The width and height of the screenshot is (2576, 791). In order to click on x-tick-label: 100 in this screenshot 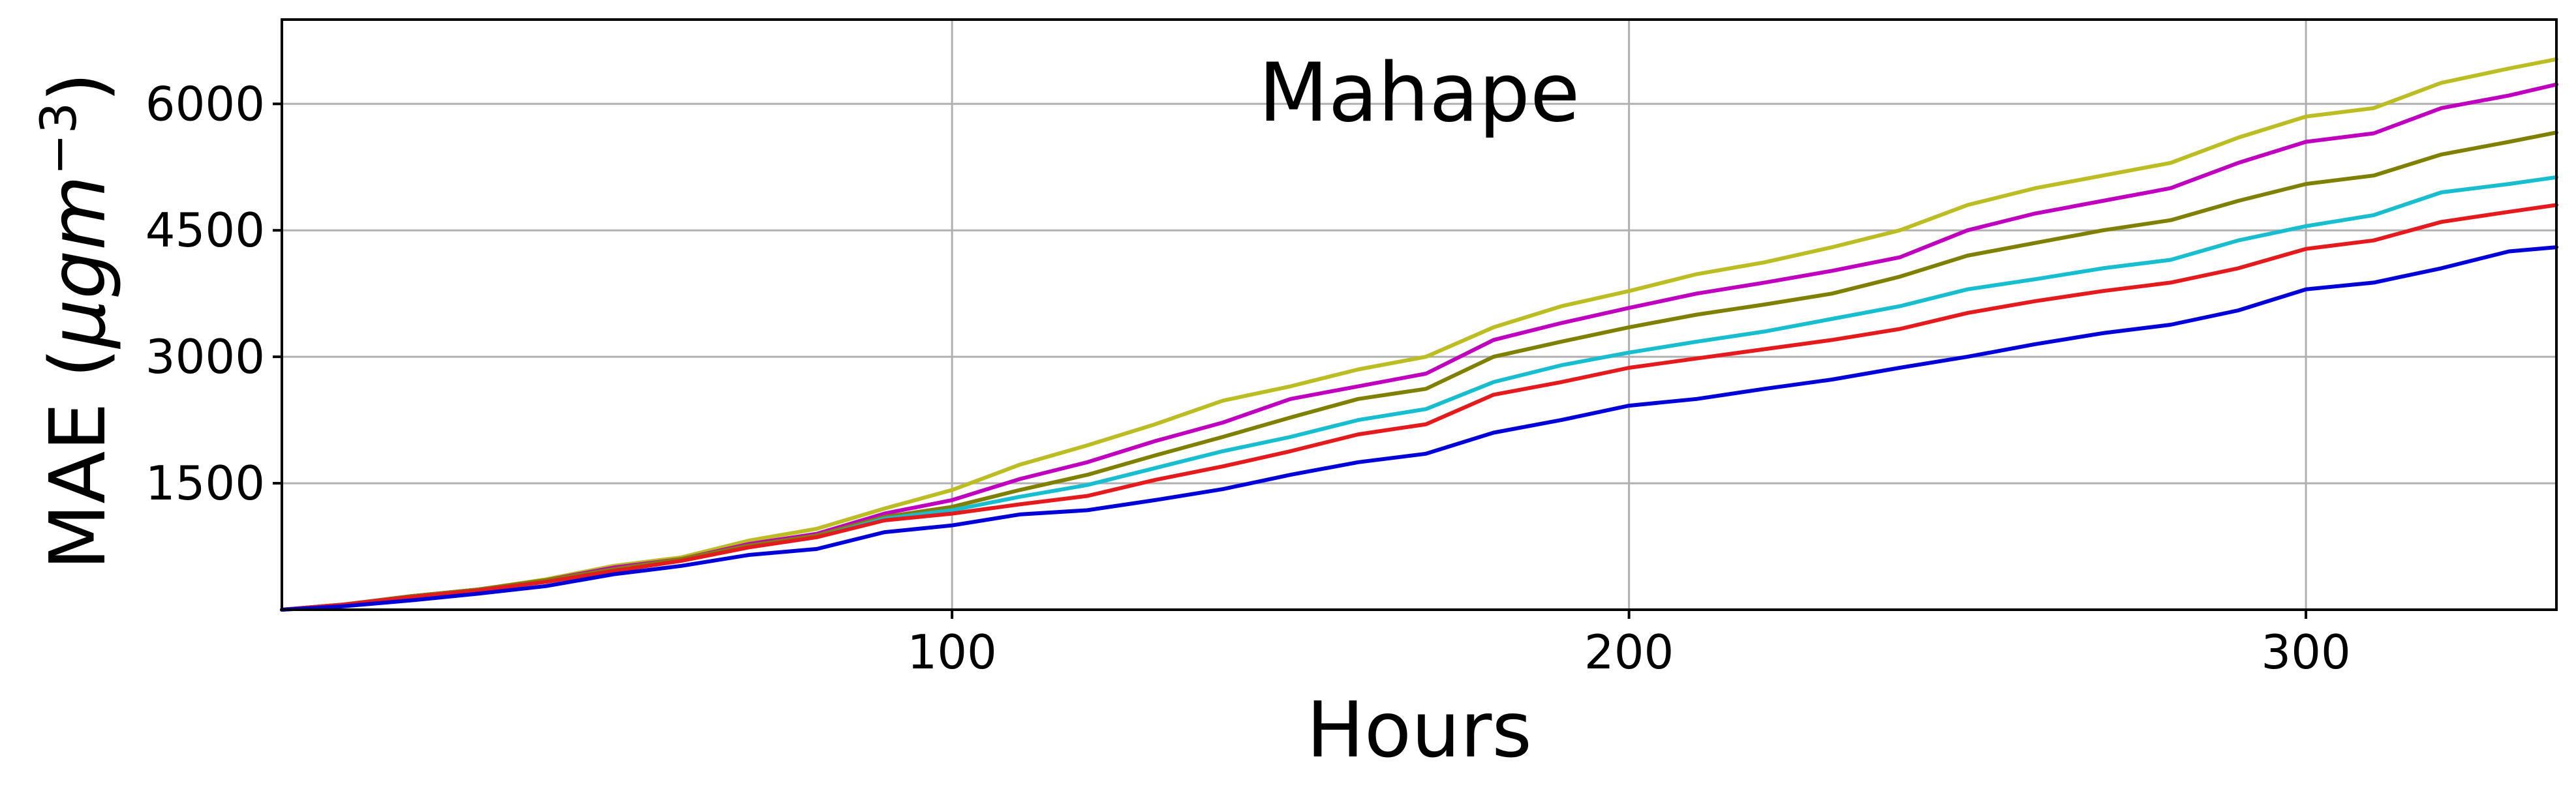, I will do `click(952, 652)`.